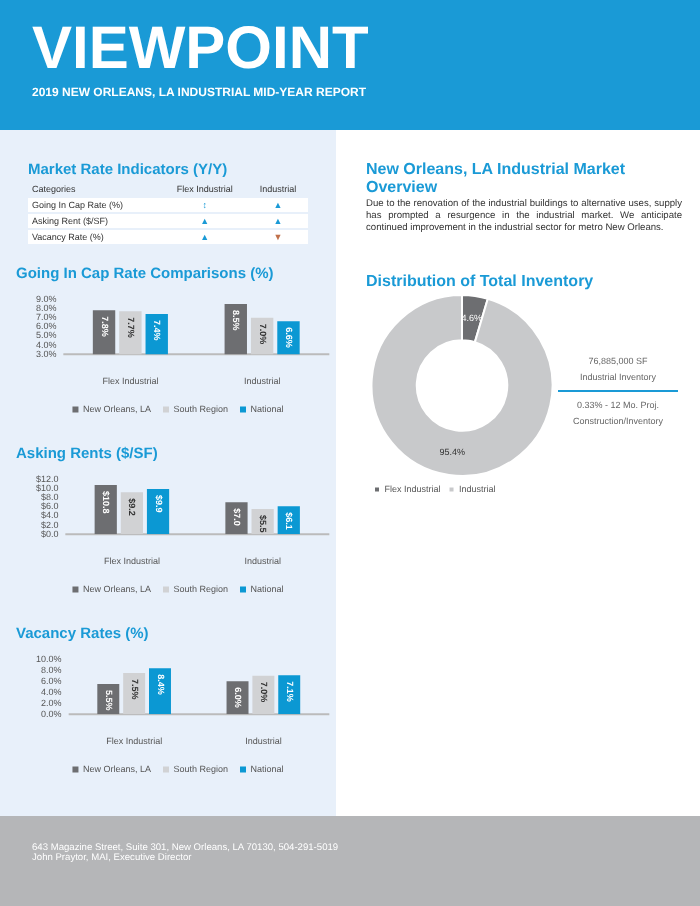 Image resolution: width=700 pixels, height=906 pixels. Describe the element at coordinates (481, 281) in the screenshot. I see `chart-title: Distribution of Total Inventory` at that location.